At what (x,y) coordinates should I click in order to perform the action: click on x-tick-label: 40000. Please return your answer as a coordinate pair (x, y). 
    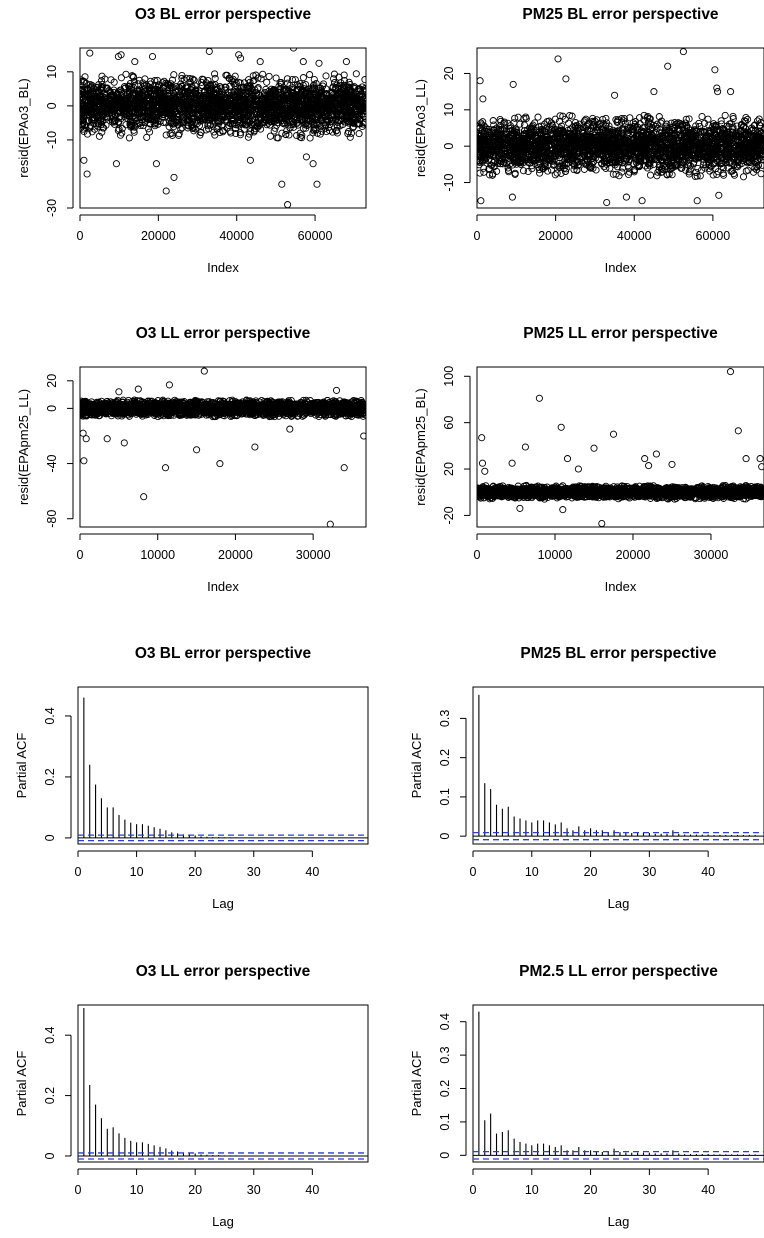
    Looking at the image, I should click on (634, 236).